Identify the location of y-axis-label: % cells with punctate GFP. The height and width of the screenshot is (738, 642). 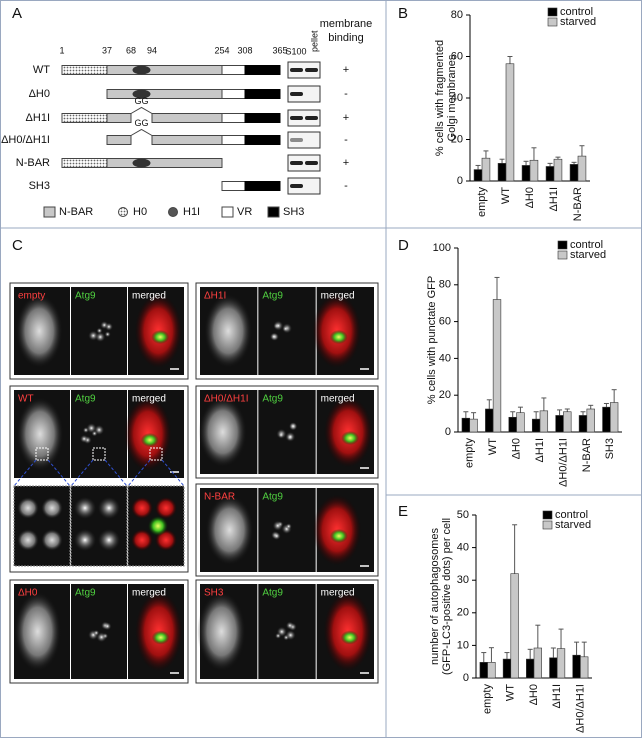
(432, 340).